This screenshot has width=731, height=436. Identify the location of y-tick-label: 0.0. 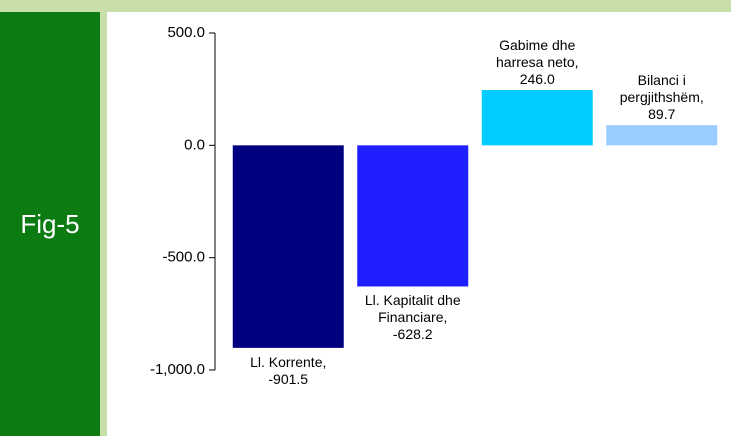
(194, 144).